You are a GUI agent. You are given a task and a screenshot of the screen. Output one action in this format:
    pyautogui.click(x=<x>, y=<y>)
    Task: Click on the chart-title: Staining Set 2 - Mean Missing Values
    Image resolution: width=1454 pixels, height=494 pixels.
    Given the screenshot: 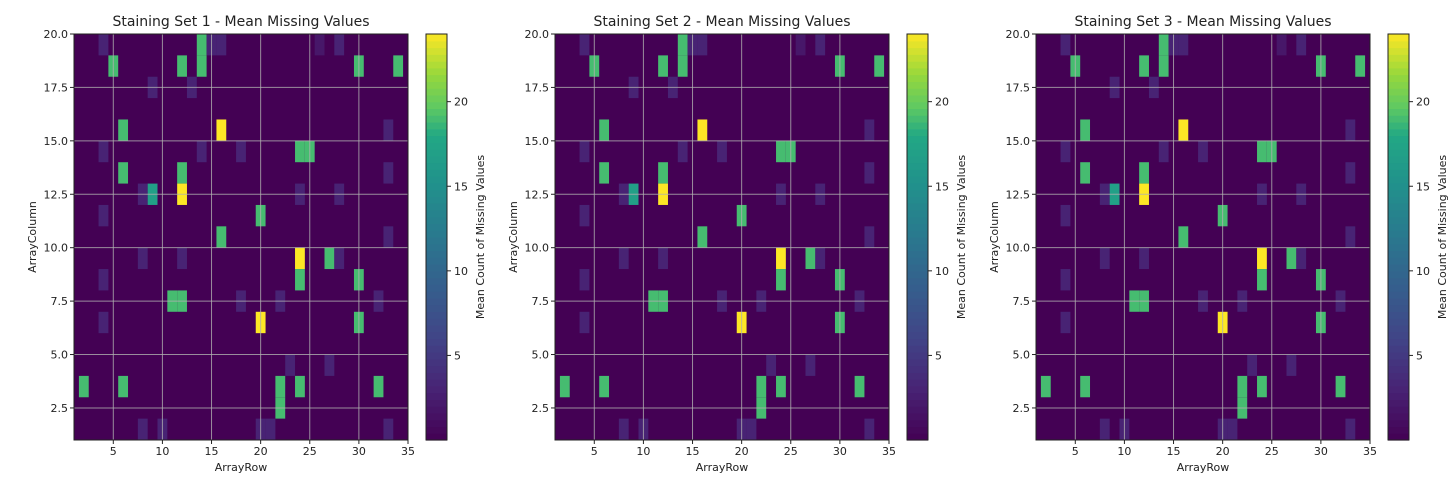 What is the action you would take?
    pyautogui.click(x=721, y=22)
    